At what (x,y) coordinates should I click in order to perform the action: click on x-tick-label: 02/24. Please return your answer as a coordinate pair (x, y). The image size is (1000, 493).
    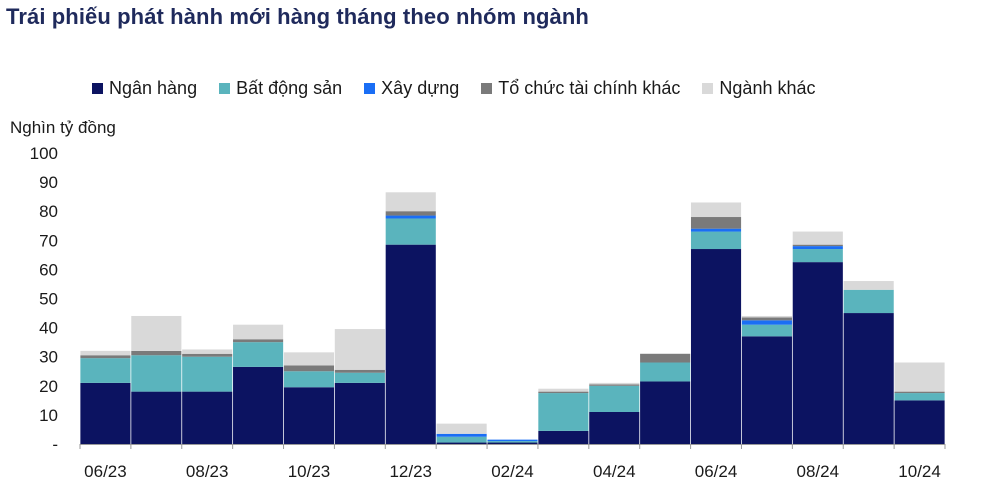
    Looking at the image, I should click on (512, 471).